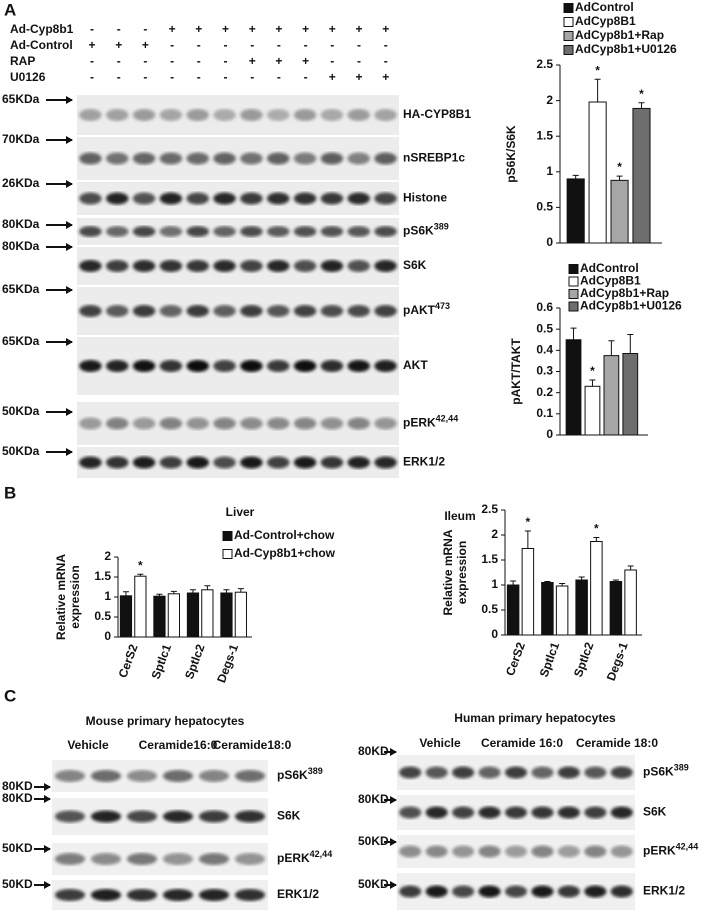  I want to click on group-label: Vehicle, so click(440, 743).